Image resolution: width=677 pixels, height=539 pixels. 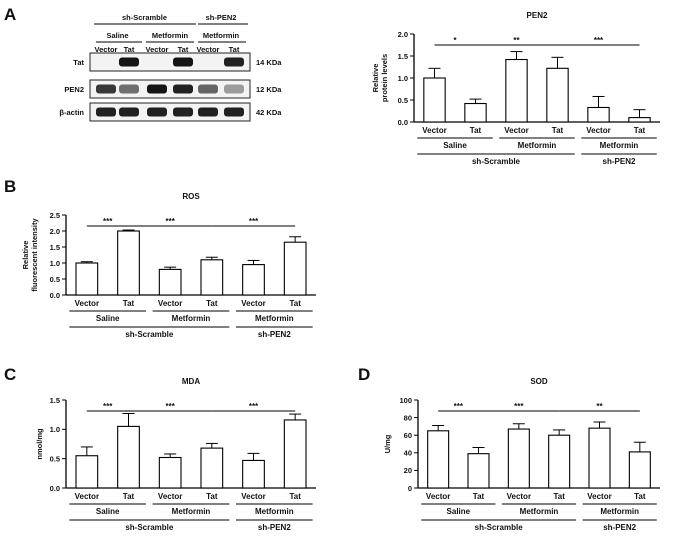 I want to click on y-tick-label: 40, so click(x=408, y=453).